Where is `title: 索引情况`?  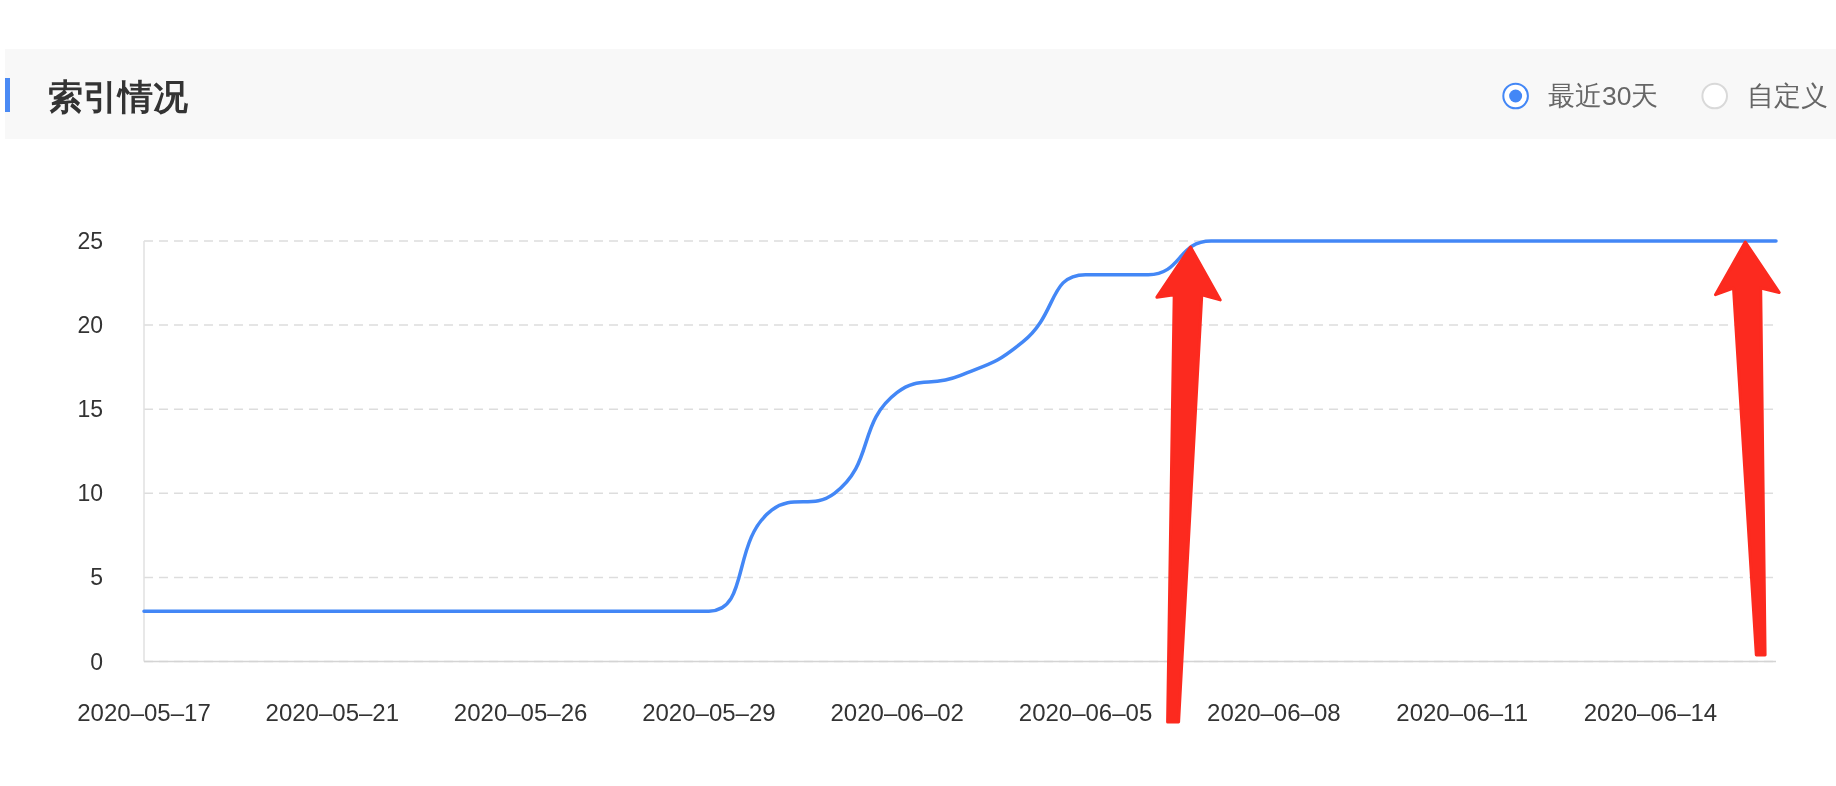
title: 索引情况 is located at coordinates (118, 96).